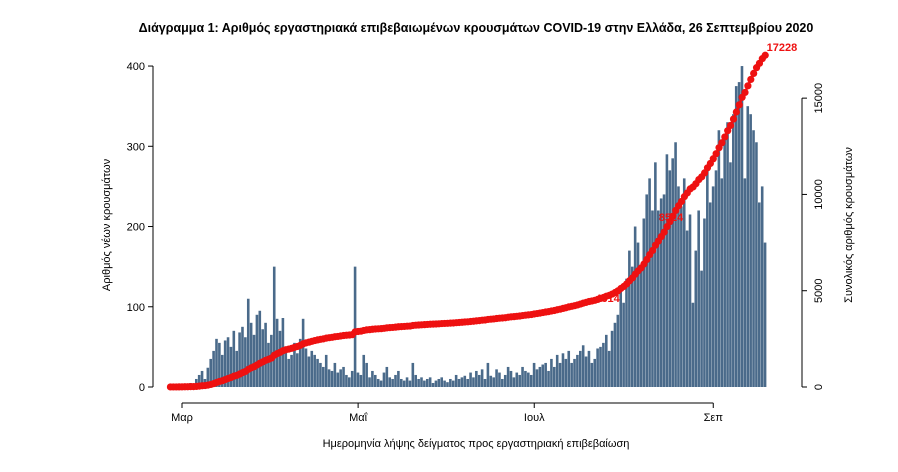 The height and width of the screenshot is (472, 898). What do you see at coordinates (136, 147) in the screenshot?
I see `y-left-tick-label: 300` at bounding box center [136, 147].